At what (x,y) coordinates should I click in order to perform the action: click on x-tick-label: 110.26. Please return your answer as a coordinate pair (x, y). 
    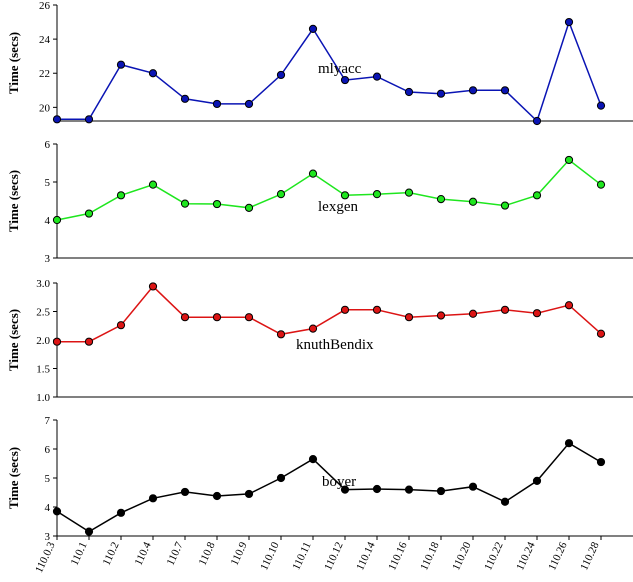
    Looking at the image, I should click on (558, 556).